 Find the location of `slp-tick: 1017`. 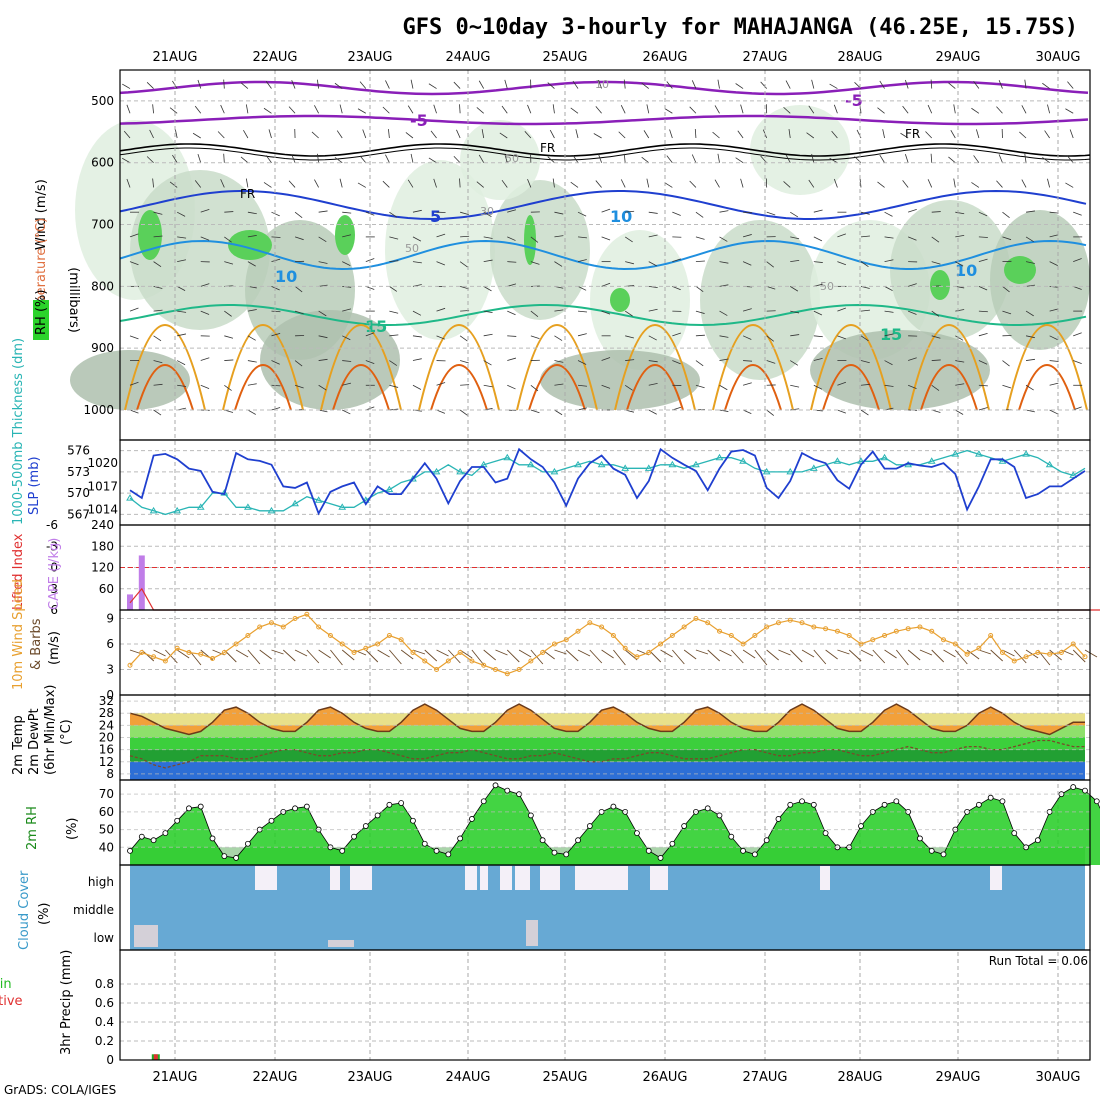

slp-tick: 1017 is located at coordinates (102, 486).